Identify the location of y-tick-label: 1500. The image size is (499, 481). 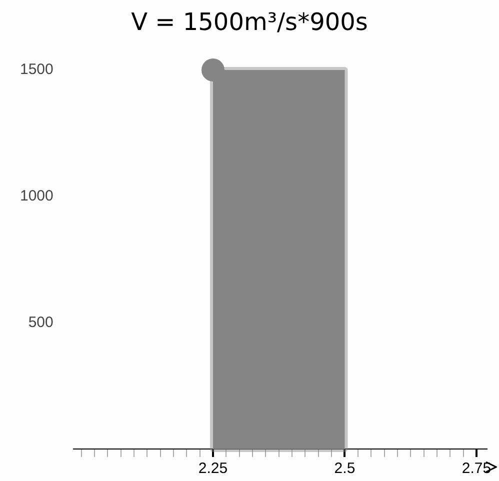
(37, 69).